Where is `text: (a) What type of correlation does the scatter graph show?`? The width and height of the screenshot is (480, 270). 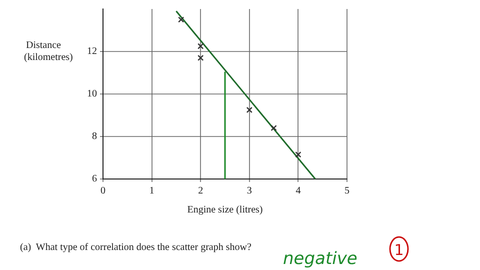
text: (a) What type of correlation does the scatter graph show? is located at coordinates (136, 247).